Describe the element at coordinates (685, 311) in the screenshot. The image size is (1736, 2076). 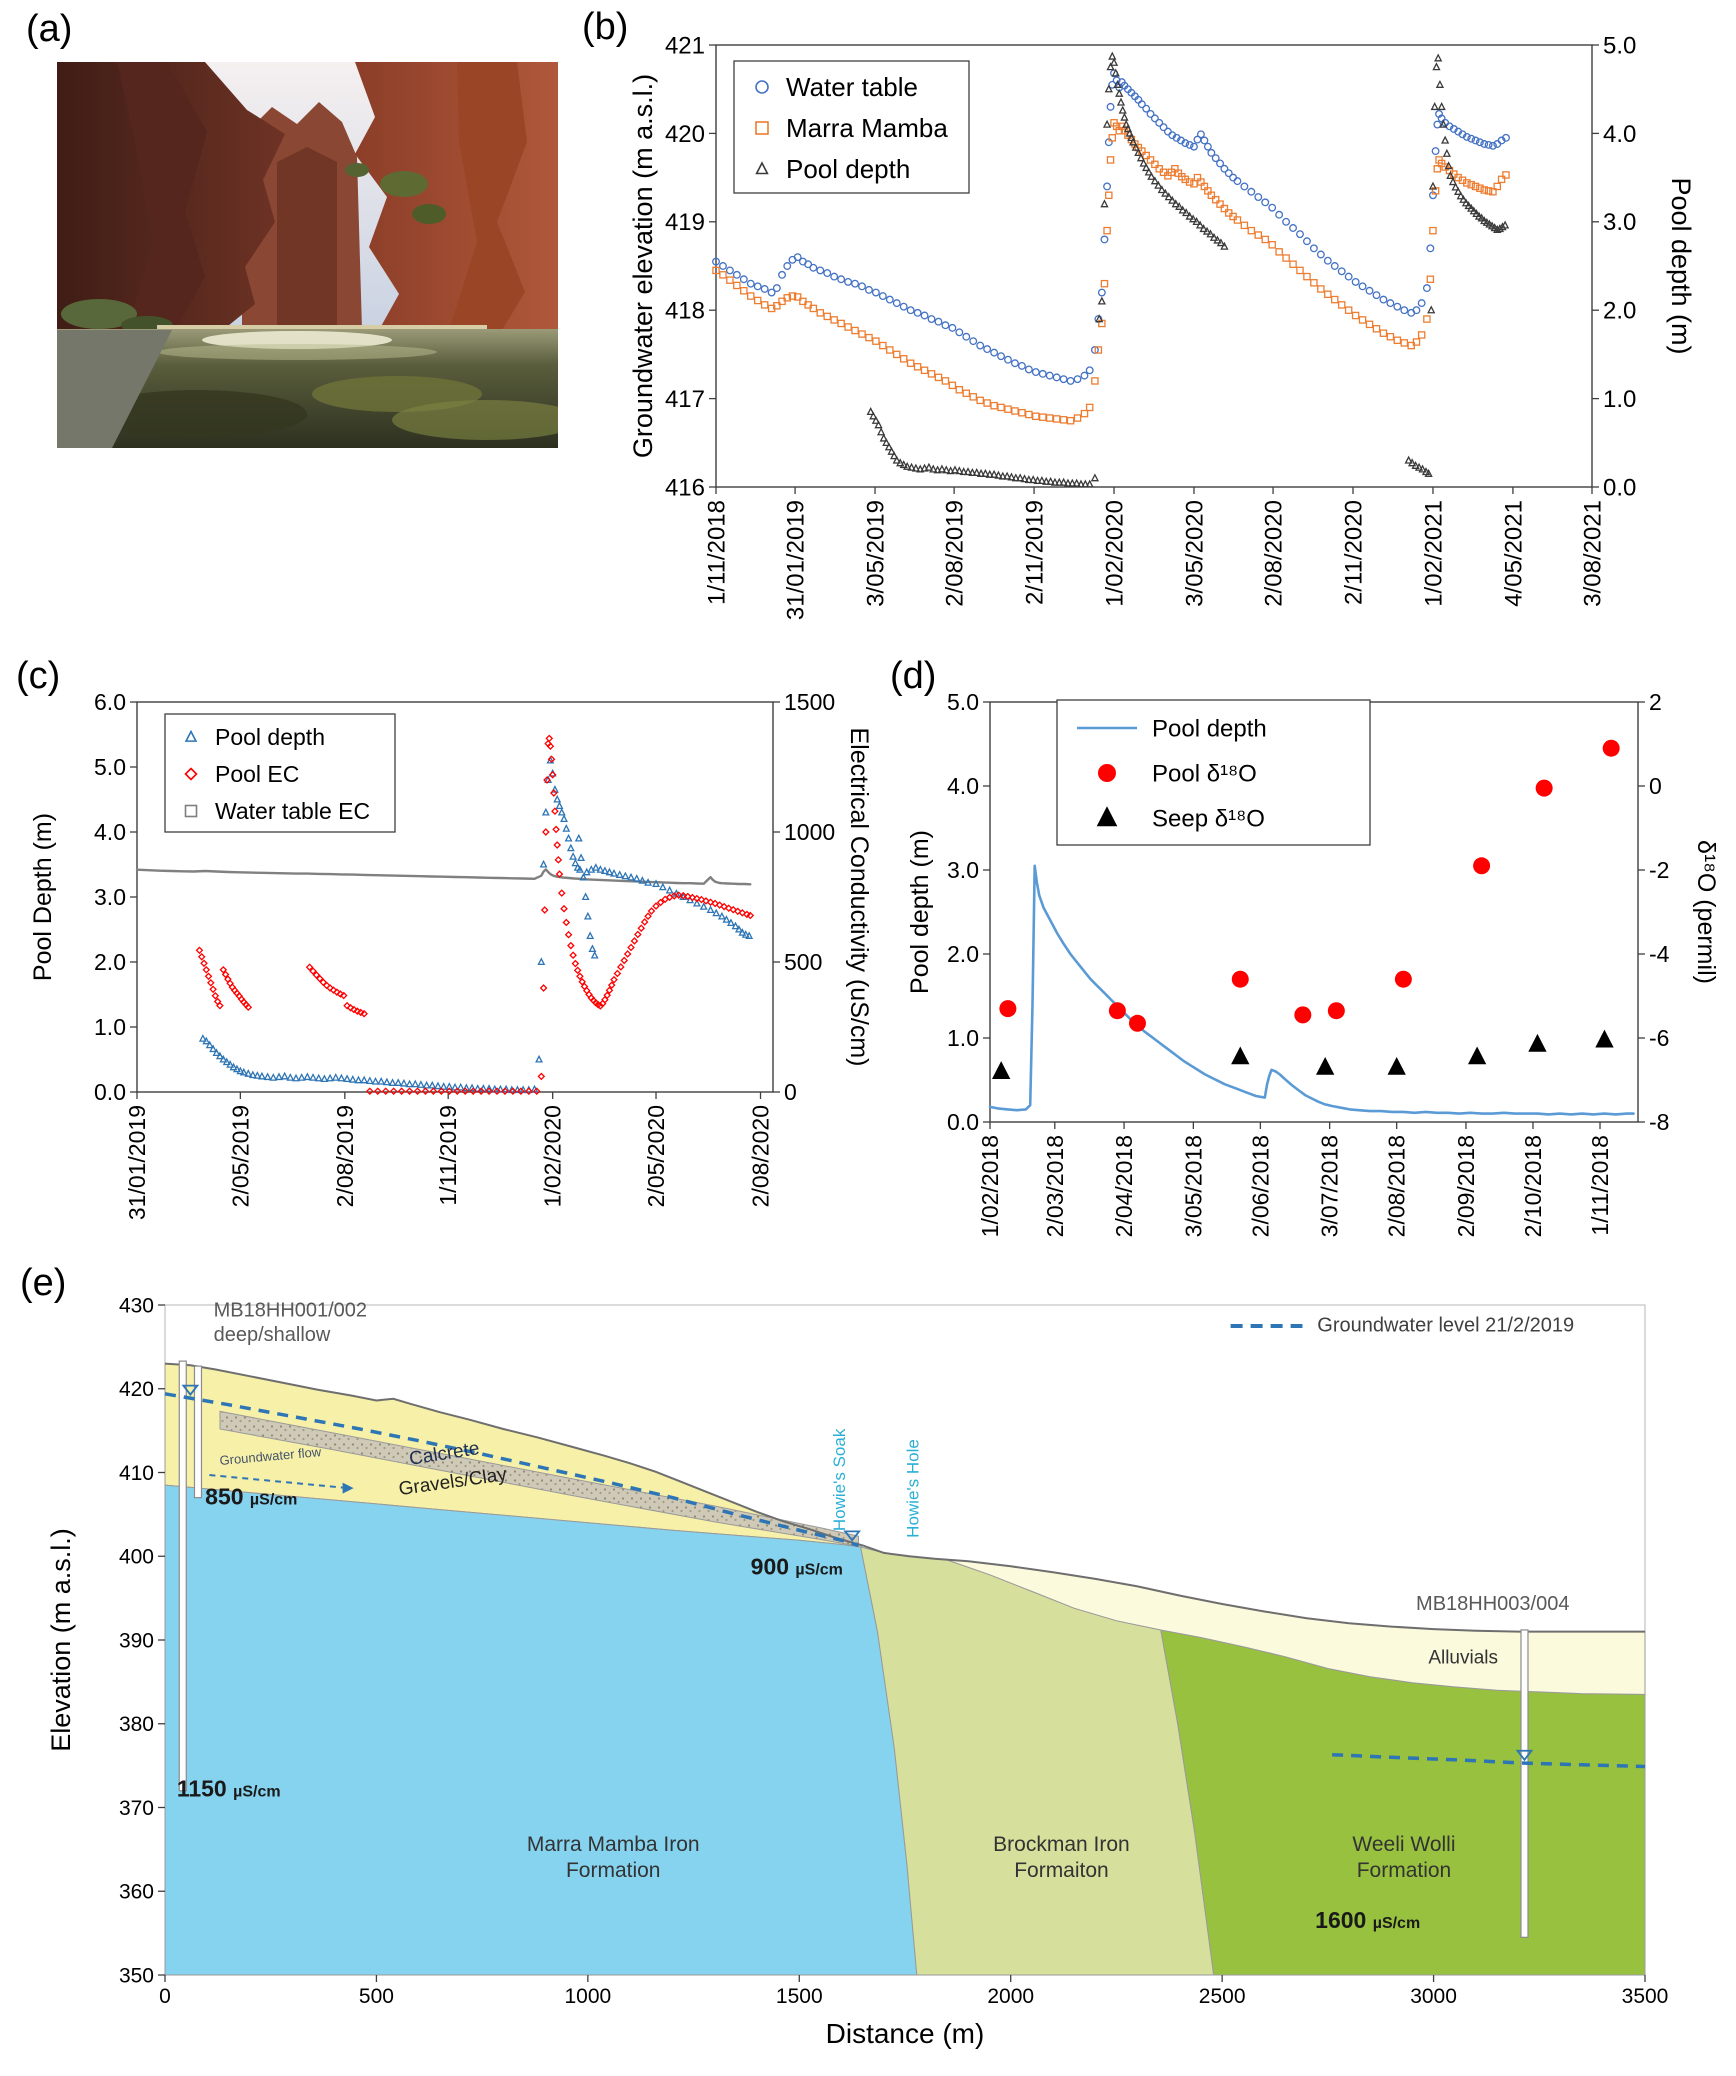
I see `svg-text: 418` at that location.